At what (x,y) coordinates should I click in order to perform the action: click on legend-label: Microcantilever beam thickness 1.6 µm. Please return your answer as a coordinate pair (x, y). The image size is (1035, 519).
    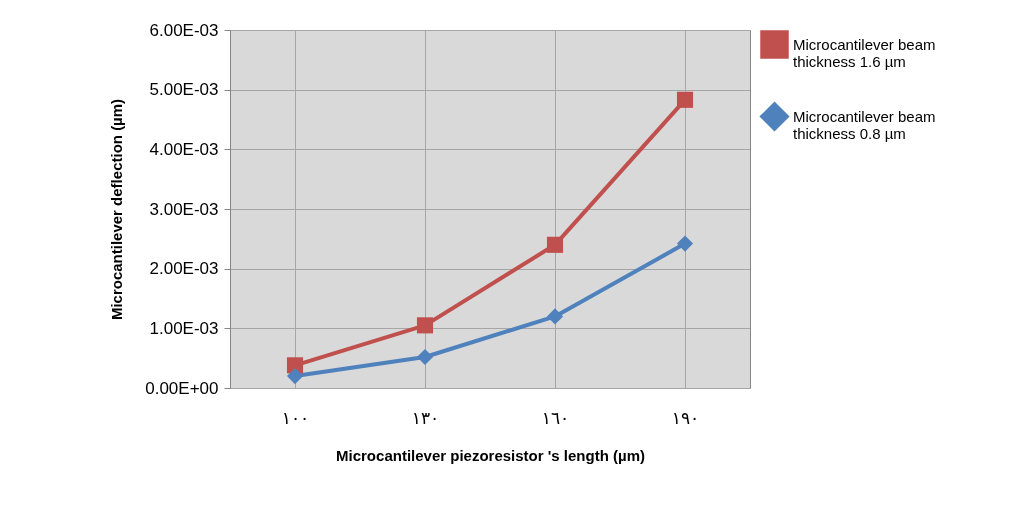
    Looking at the image, I should click on (864, 52).